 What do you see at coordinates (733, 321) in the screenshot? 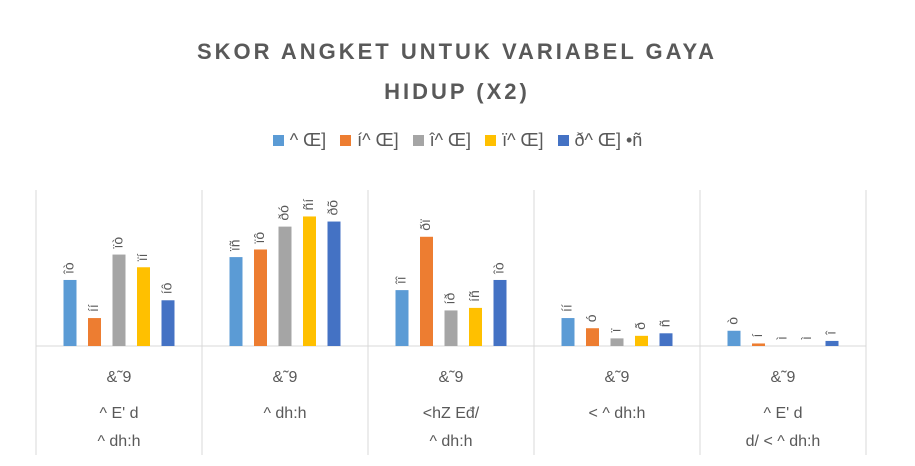
I see `value-label: ò` at bounding box center [733, 321].